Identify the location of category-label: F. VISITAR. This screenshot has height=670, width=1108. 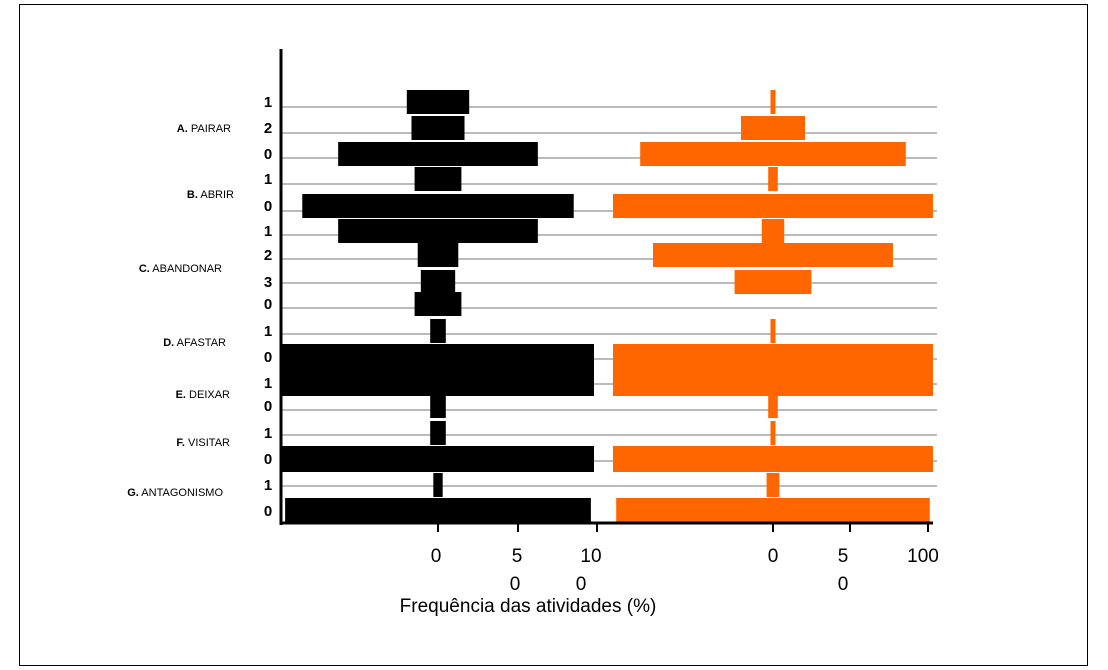
(203, 443).